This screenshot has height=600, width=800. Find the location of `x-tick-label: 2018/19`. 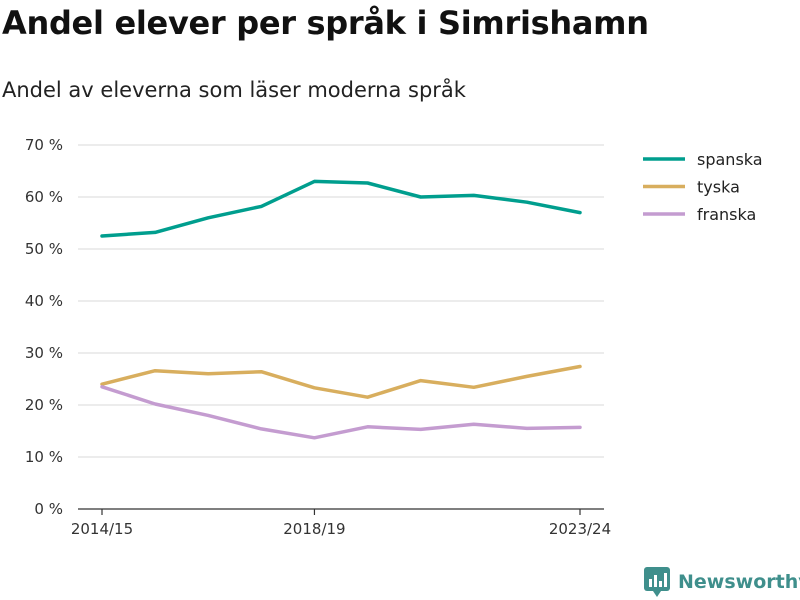

x-tick-label: 2018/19 is located at coordinates (314, 529).